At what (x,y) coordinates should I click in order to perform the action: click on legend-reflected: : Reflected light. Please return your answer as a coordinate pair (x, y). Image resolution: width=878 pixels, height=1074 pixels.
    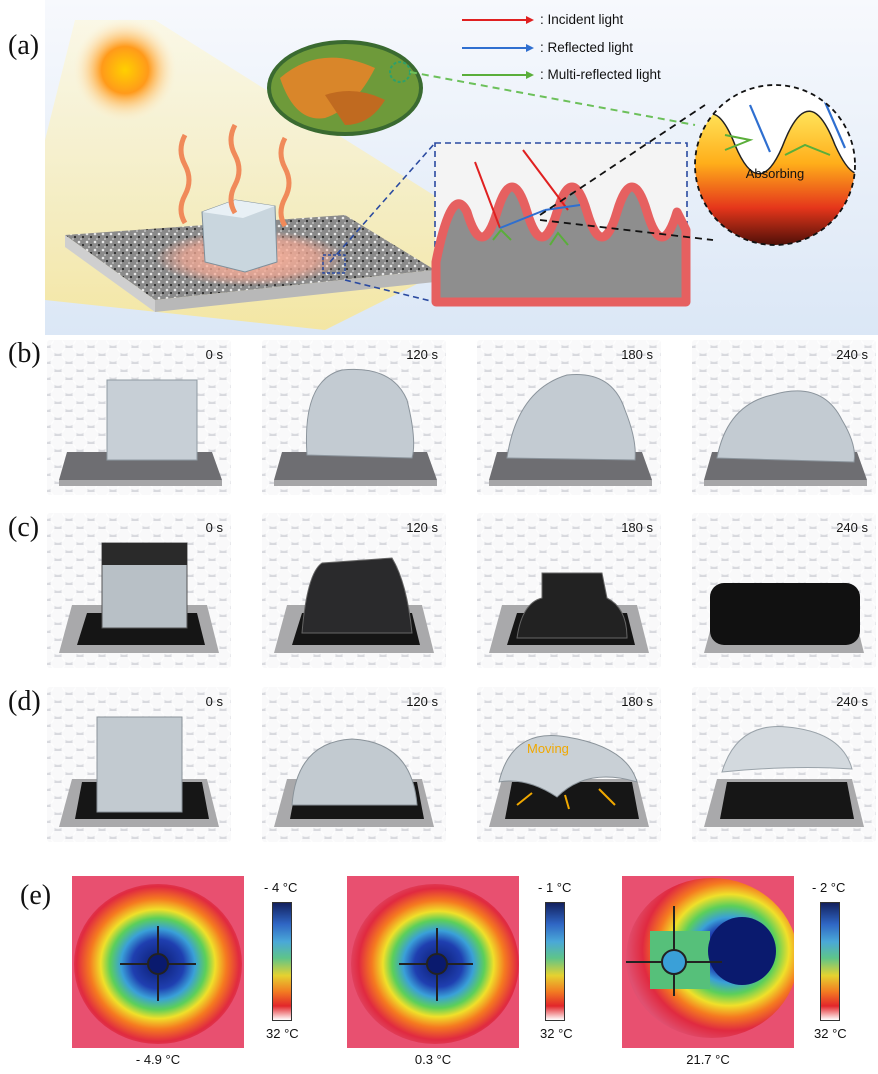
    Looking at the image, I should click on (547, 47).